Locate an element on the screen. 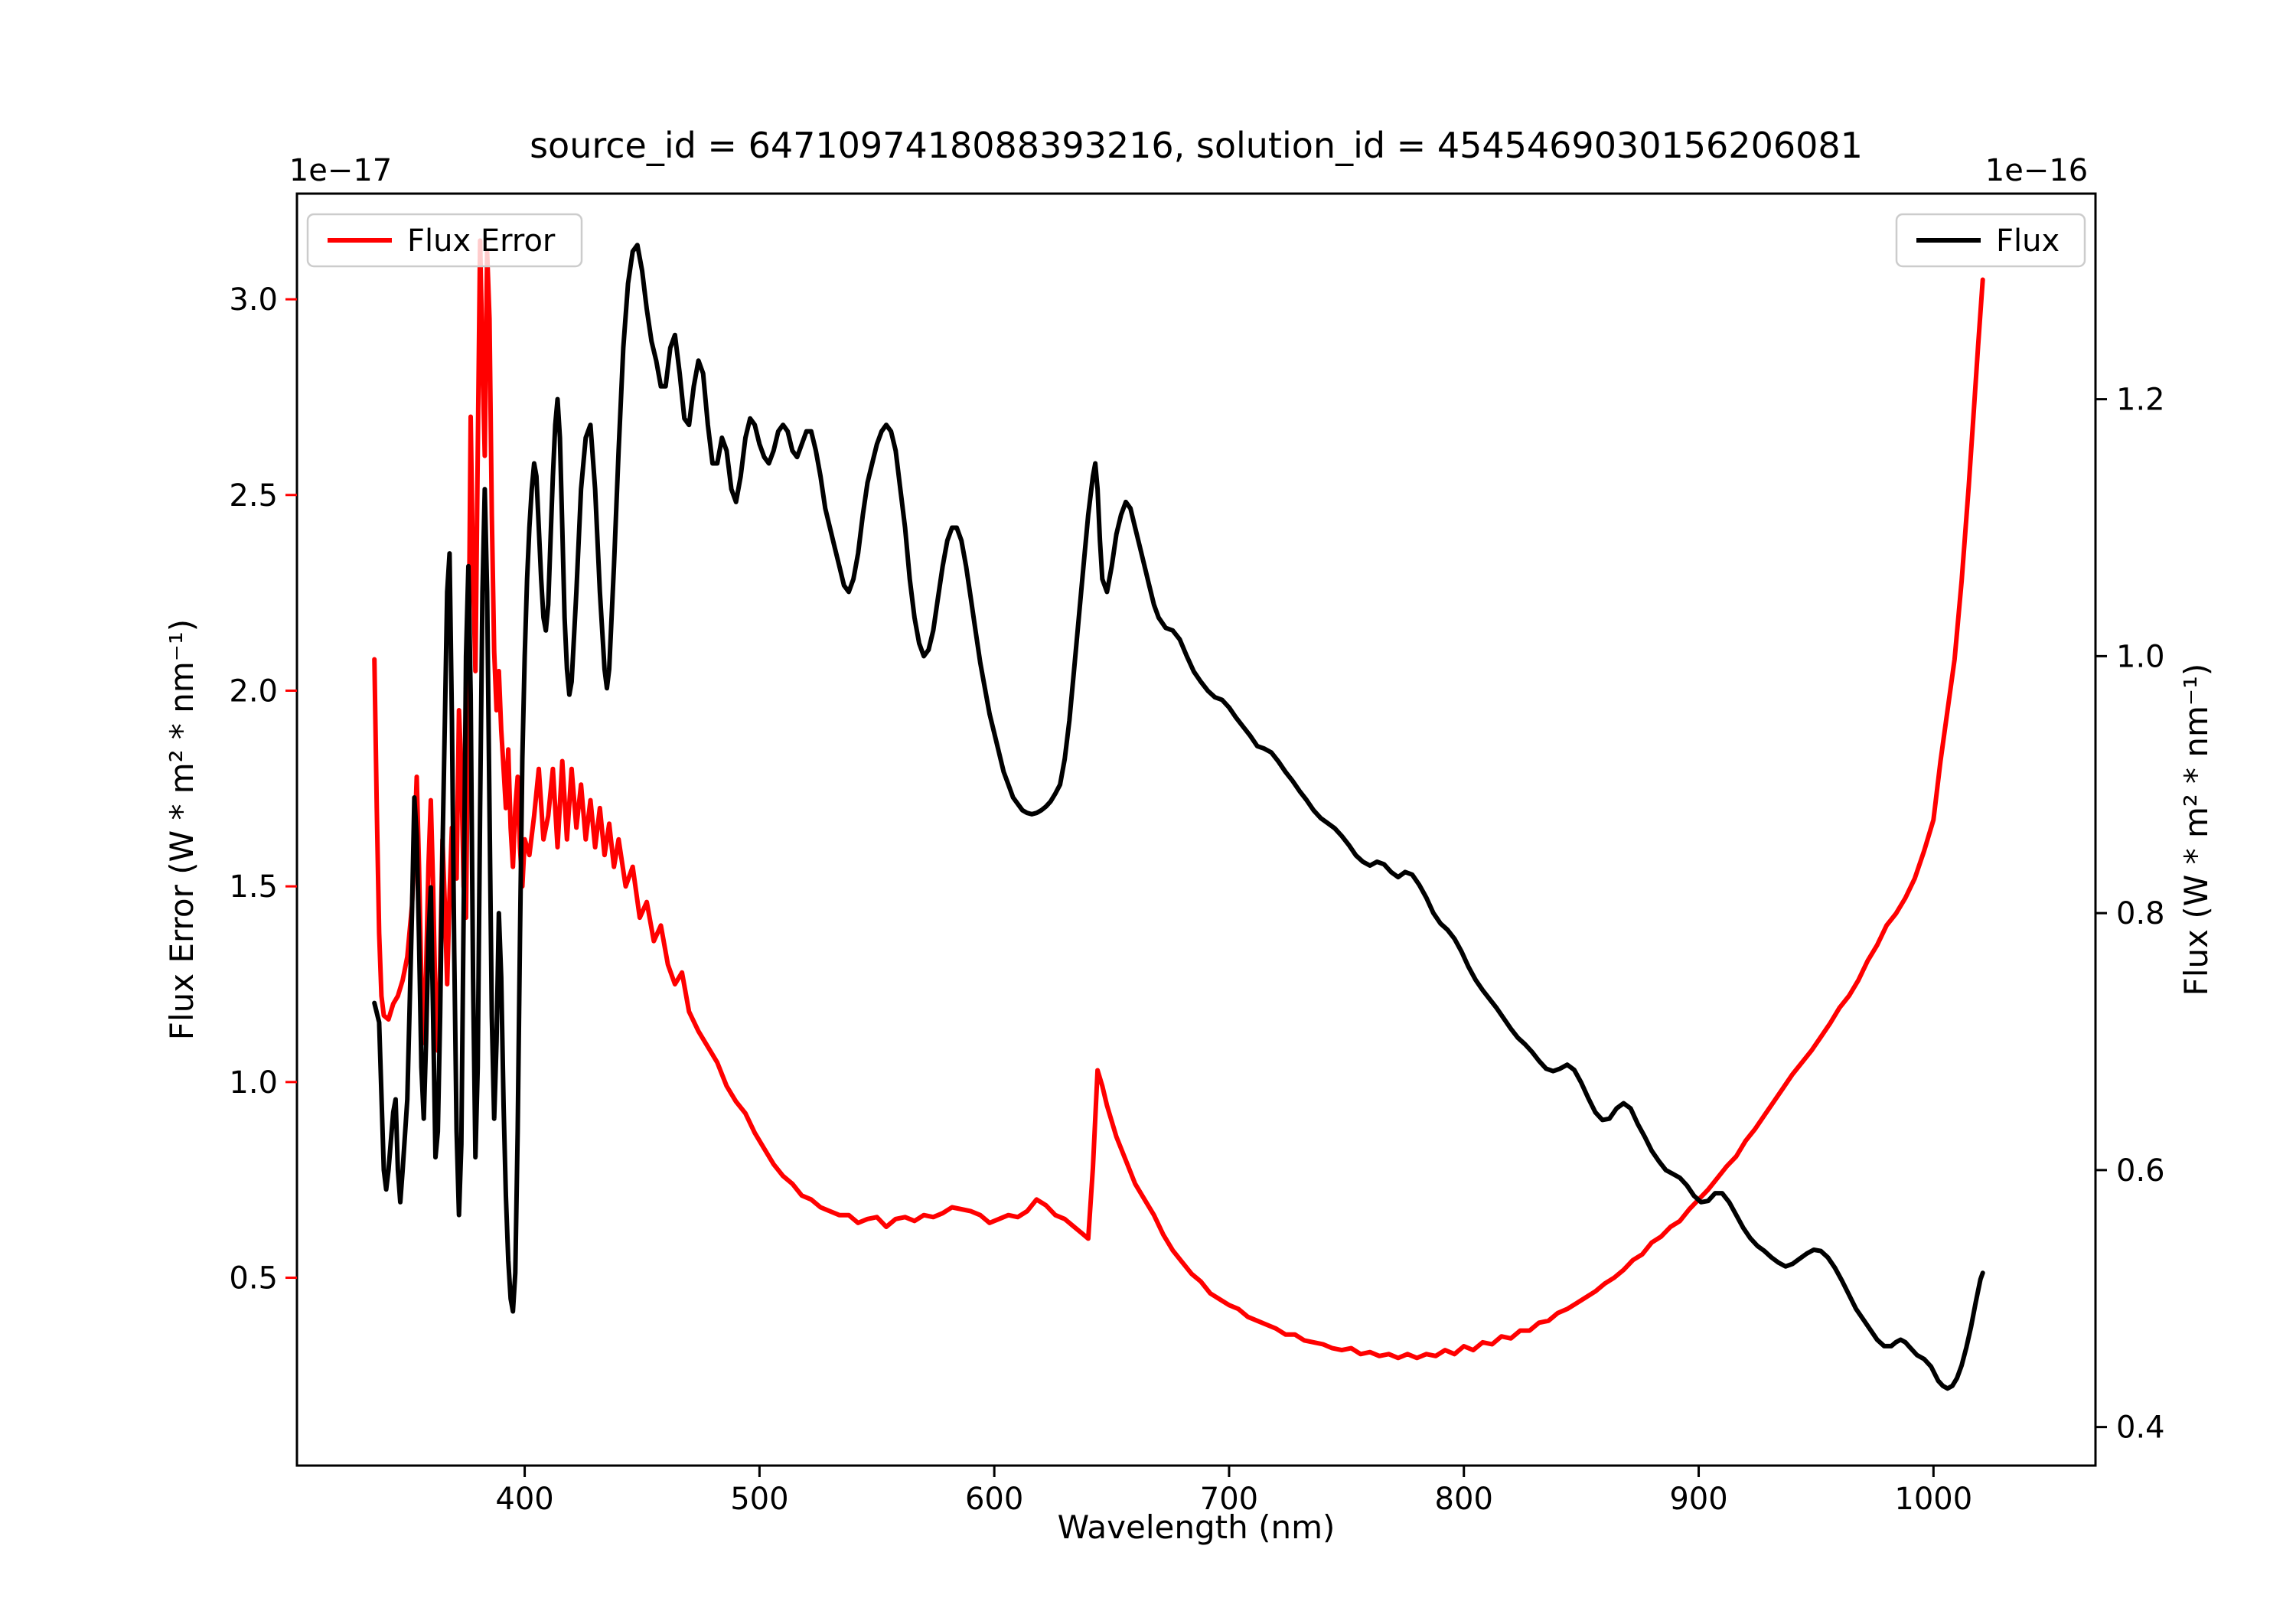 The height and width of the screenshot is (1611, 2296). legend-flux-error-frame is located at coordinates (444, 240).